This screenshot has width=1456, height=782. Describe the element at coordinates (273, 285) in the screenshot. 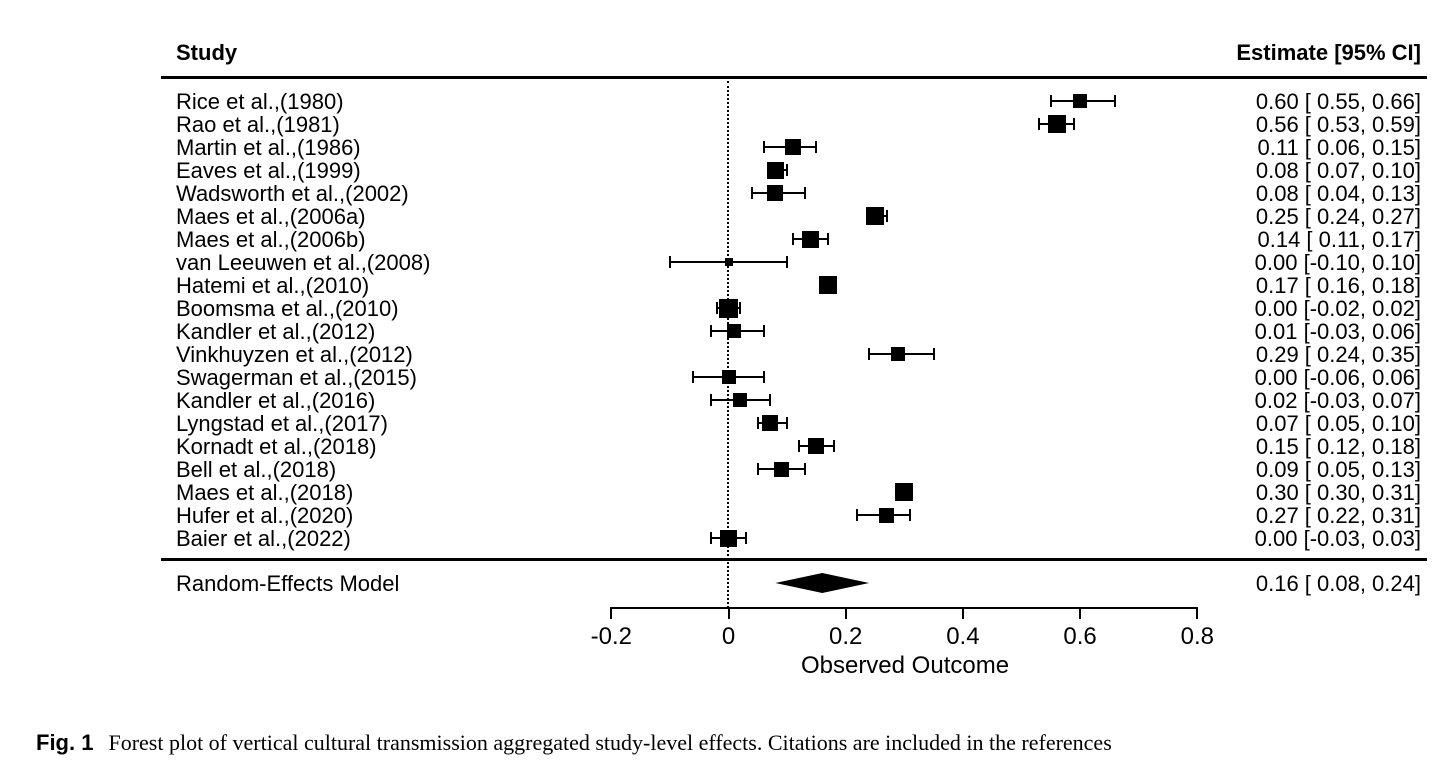

I see `study-label: Hatemi et al.,(2010)` at that location.